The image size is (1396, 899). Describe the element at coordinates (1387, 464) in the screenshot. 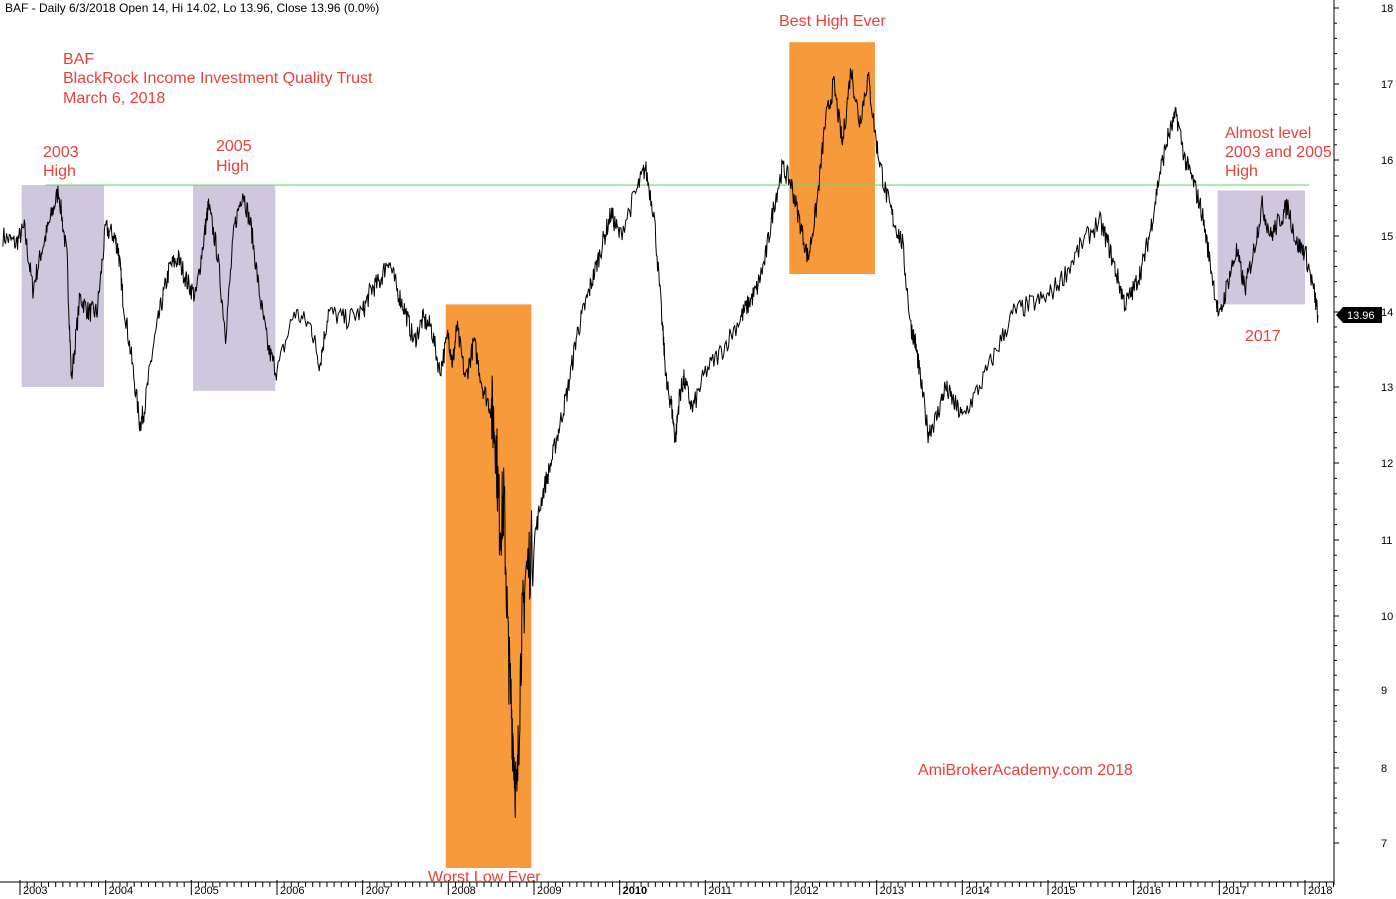

I see `y-tick-label-12: 12` at that location.